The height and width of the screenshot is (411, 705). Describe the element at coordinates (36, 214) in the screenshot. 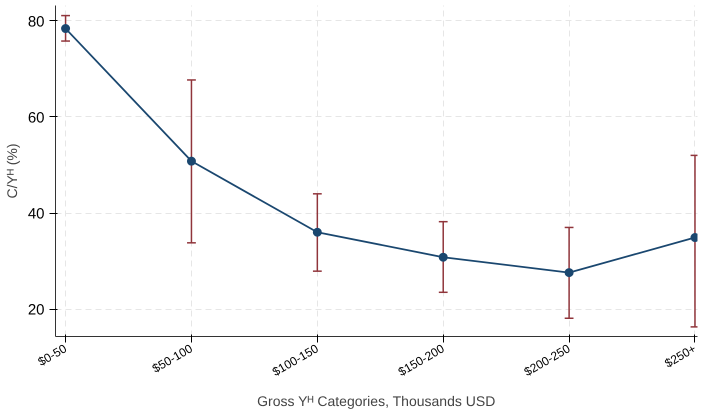

I see `y-tick-label: 40` at that location.